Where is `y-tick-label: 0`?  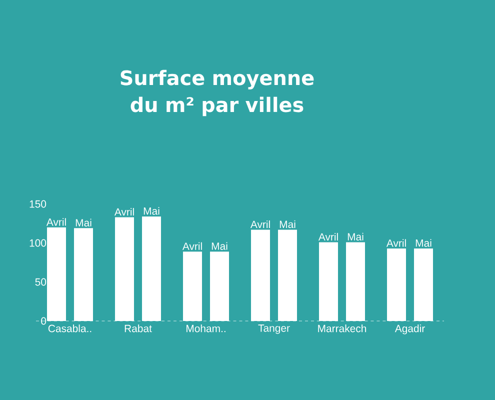
y-tick-label: 0 is located at coordinates (43, 321).